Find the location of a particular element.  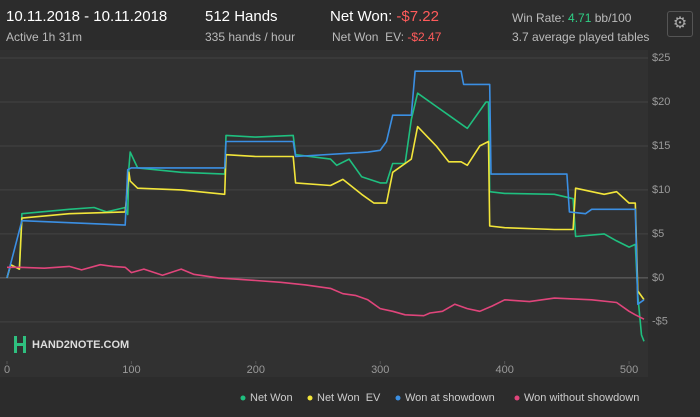

net-won-value: -$7.22 is located at coordinates (417, 16).